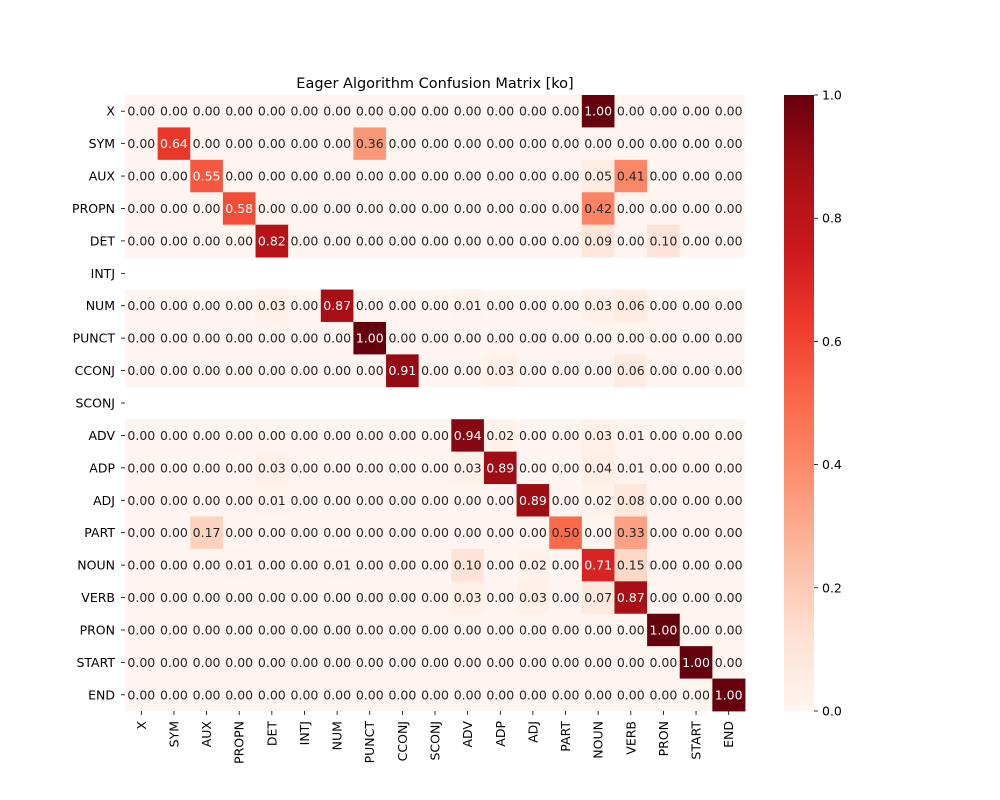  I want to click on cell-value-label: 0.03, so click(500, 370).